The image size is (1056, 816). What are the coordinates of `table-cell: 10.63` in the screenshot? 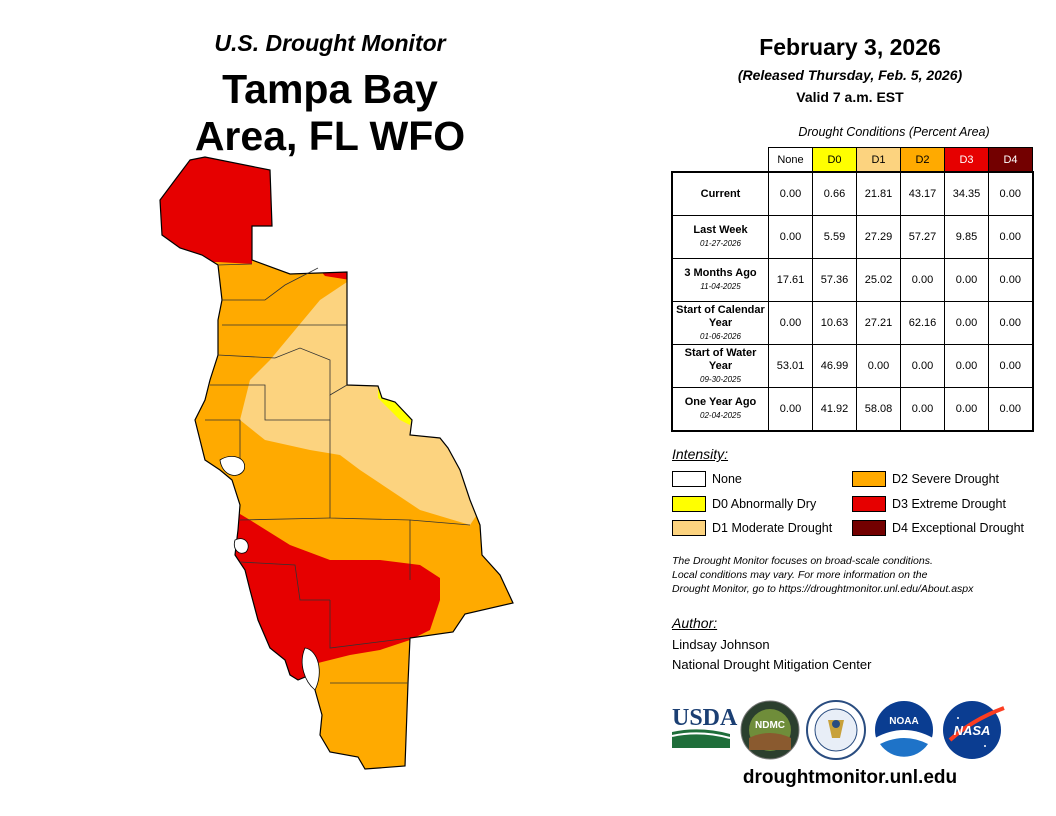 It's located at (834, 323).